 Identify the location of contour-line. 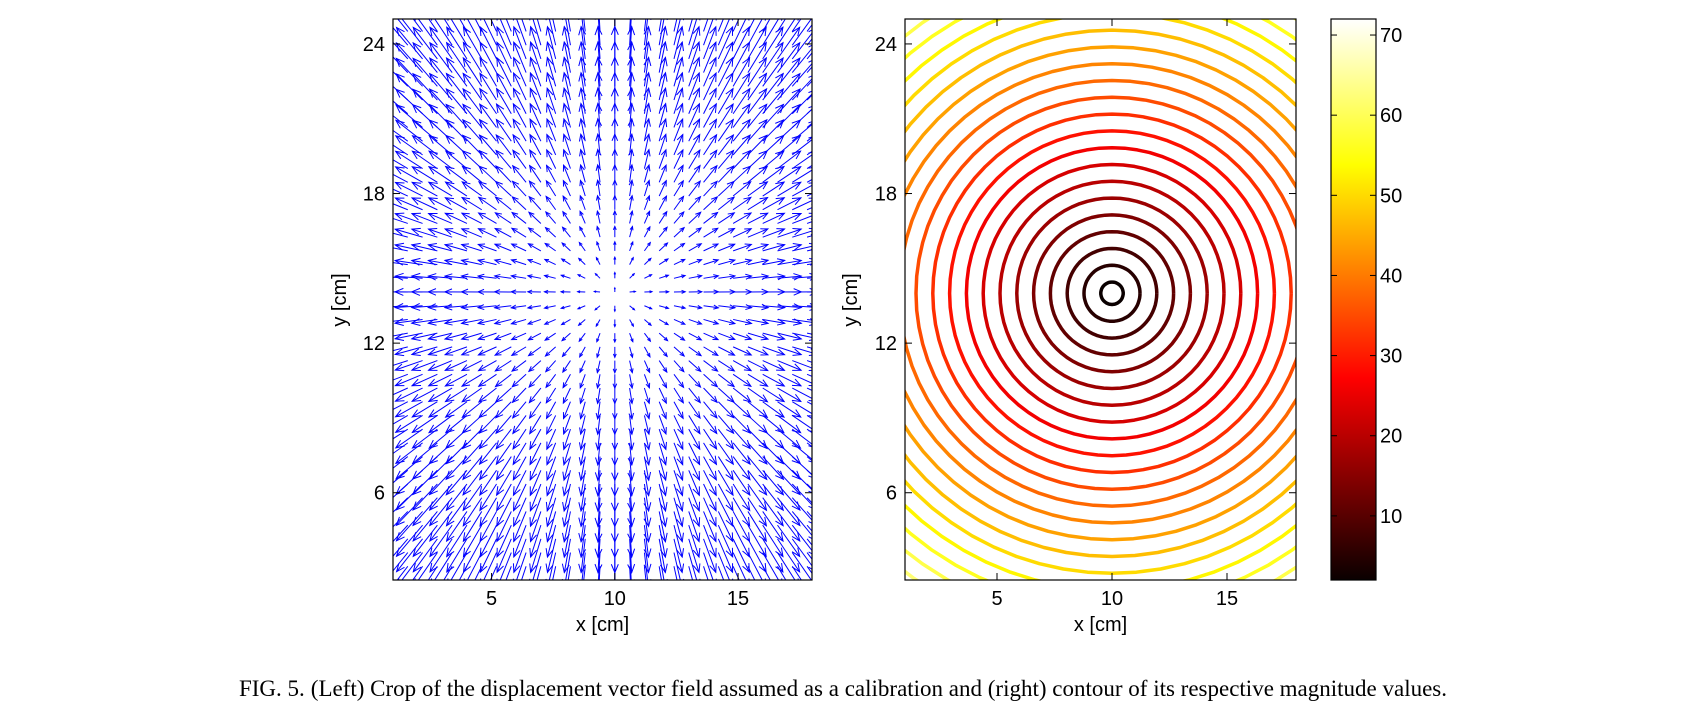
(1112, 293).